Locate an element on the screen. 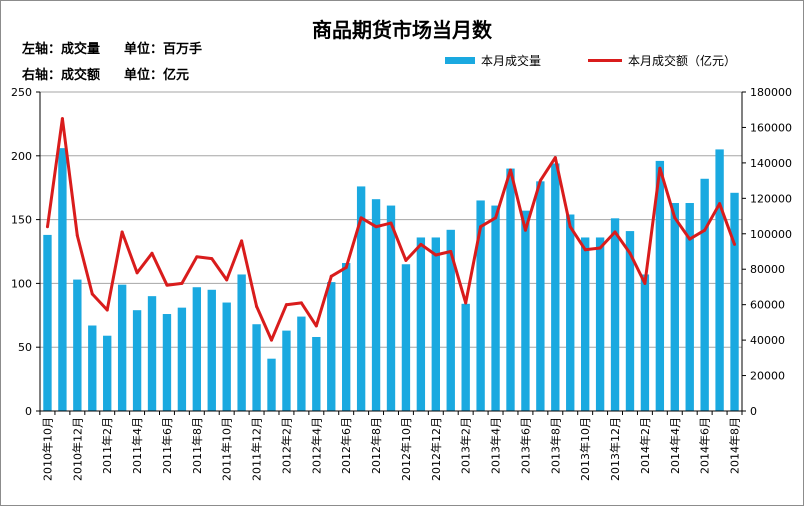 The width and height of the screenshot is (804, 506). x-tick-label: 2011年10月 is located at coordinates (227, 449).